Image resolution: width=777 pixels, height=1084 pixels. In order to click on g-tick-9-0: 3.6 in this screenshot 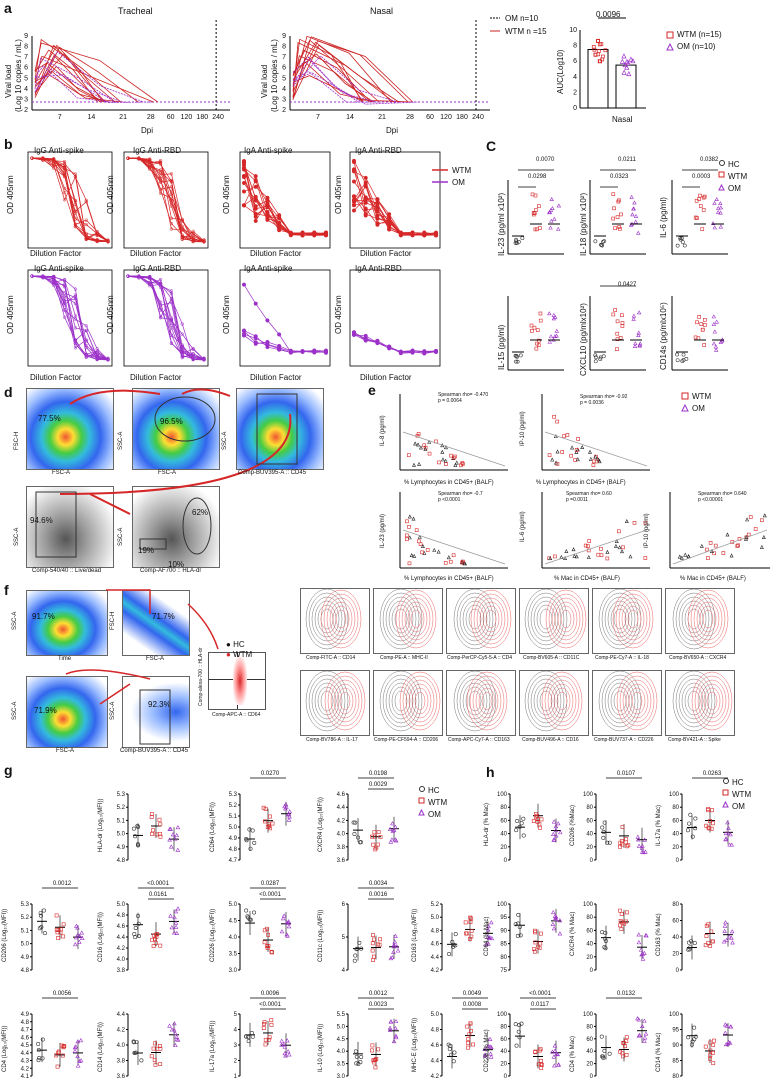, I will do `click(121, 1077)`.